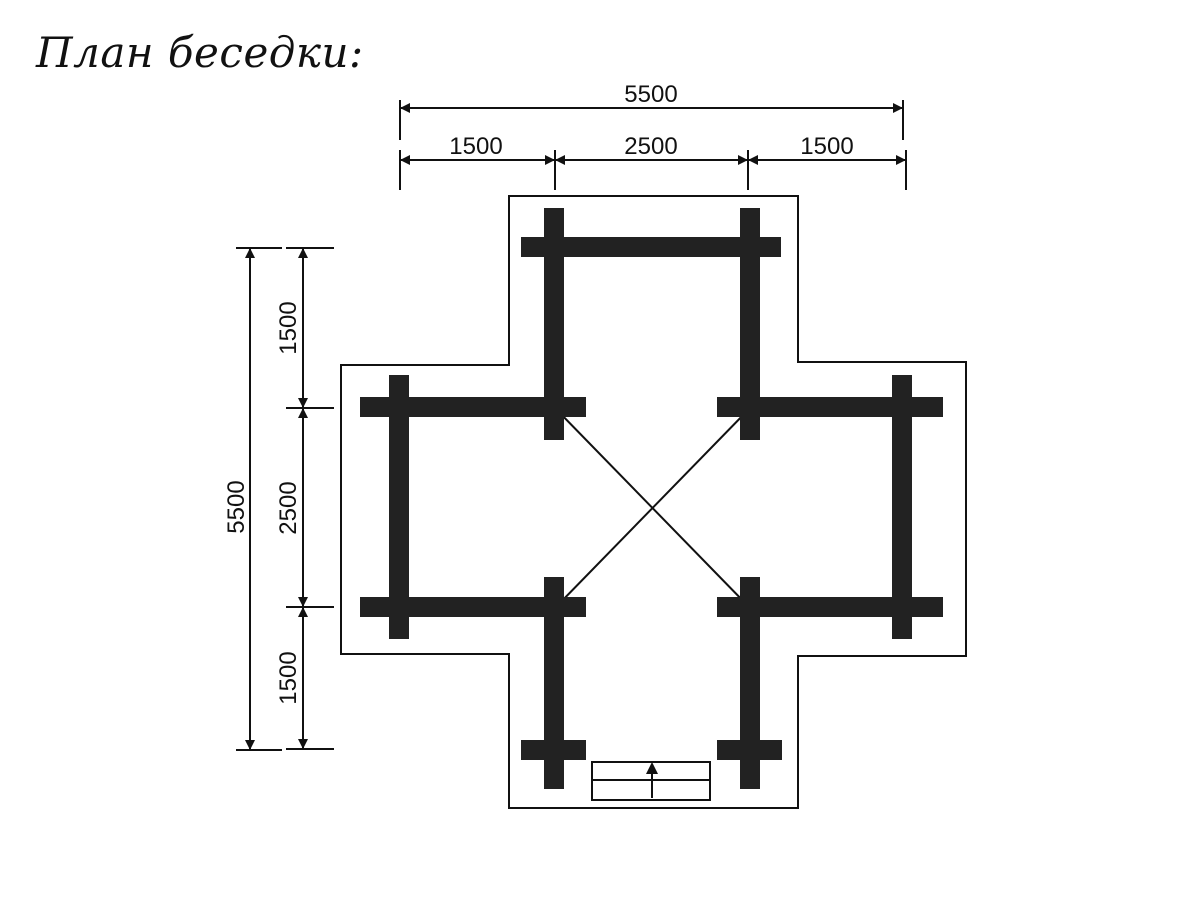  Describe the element at coordinates (830, 407) in the screenshot. I see `beam-right-upper-horizontal` at that location.